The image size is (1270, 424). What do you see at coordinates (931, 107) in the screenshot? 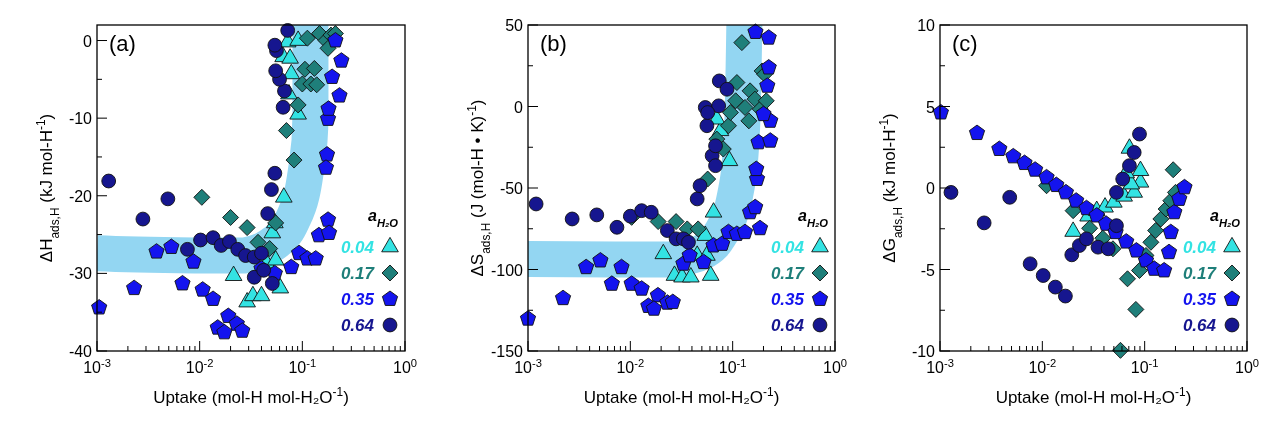
I see `y-tick-label: 5` at bounding box center [931, 107].